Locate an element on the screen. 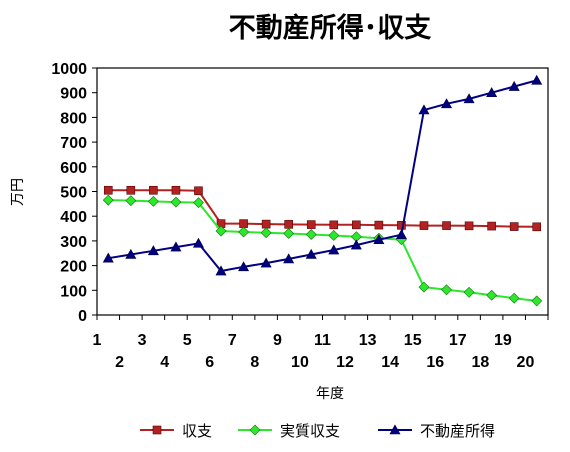 Image resolution: width=570 pixels, height=452 pixels. x-tick-label: 17 is located at coordinates (458, 340).